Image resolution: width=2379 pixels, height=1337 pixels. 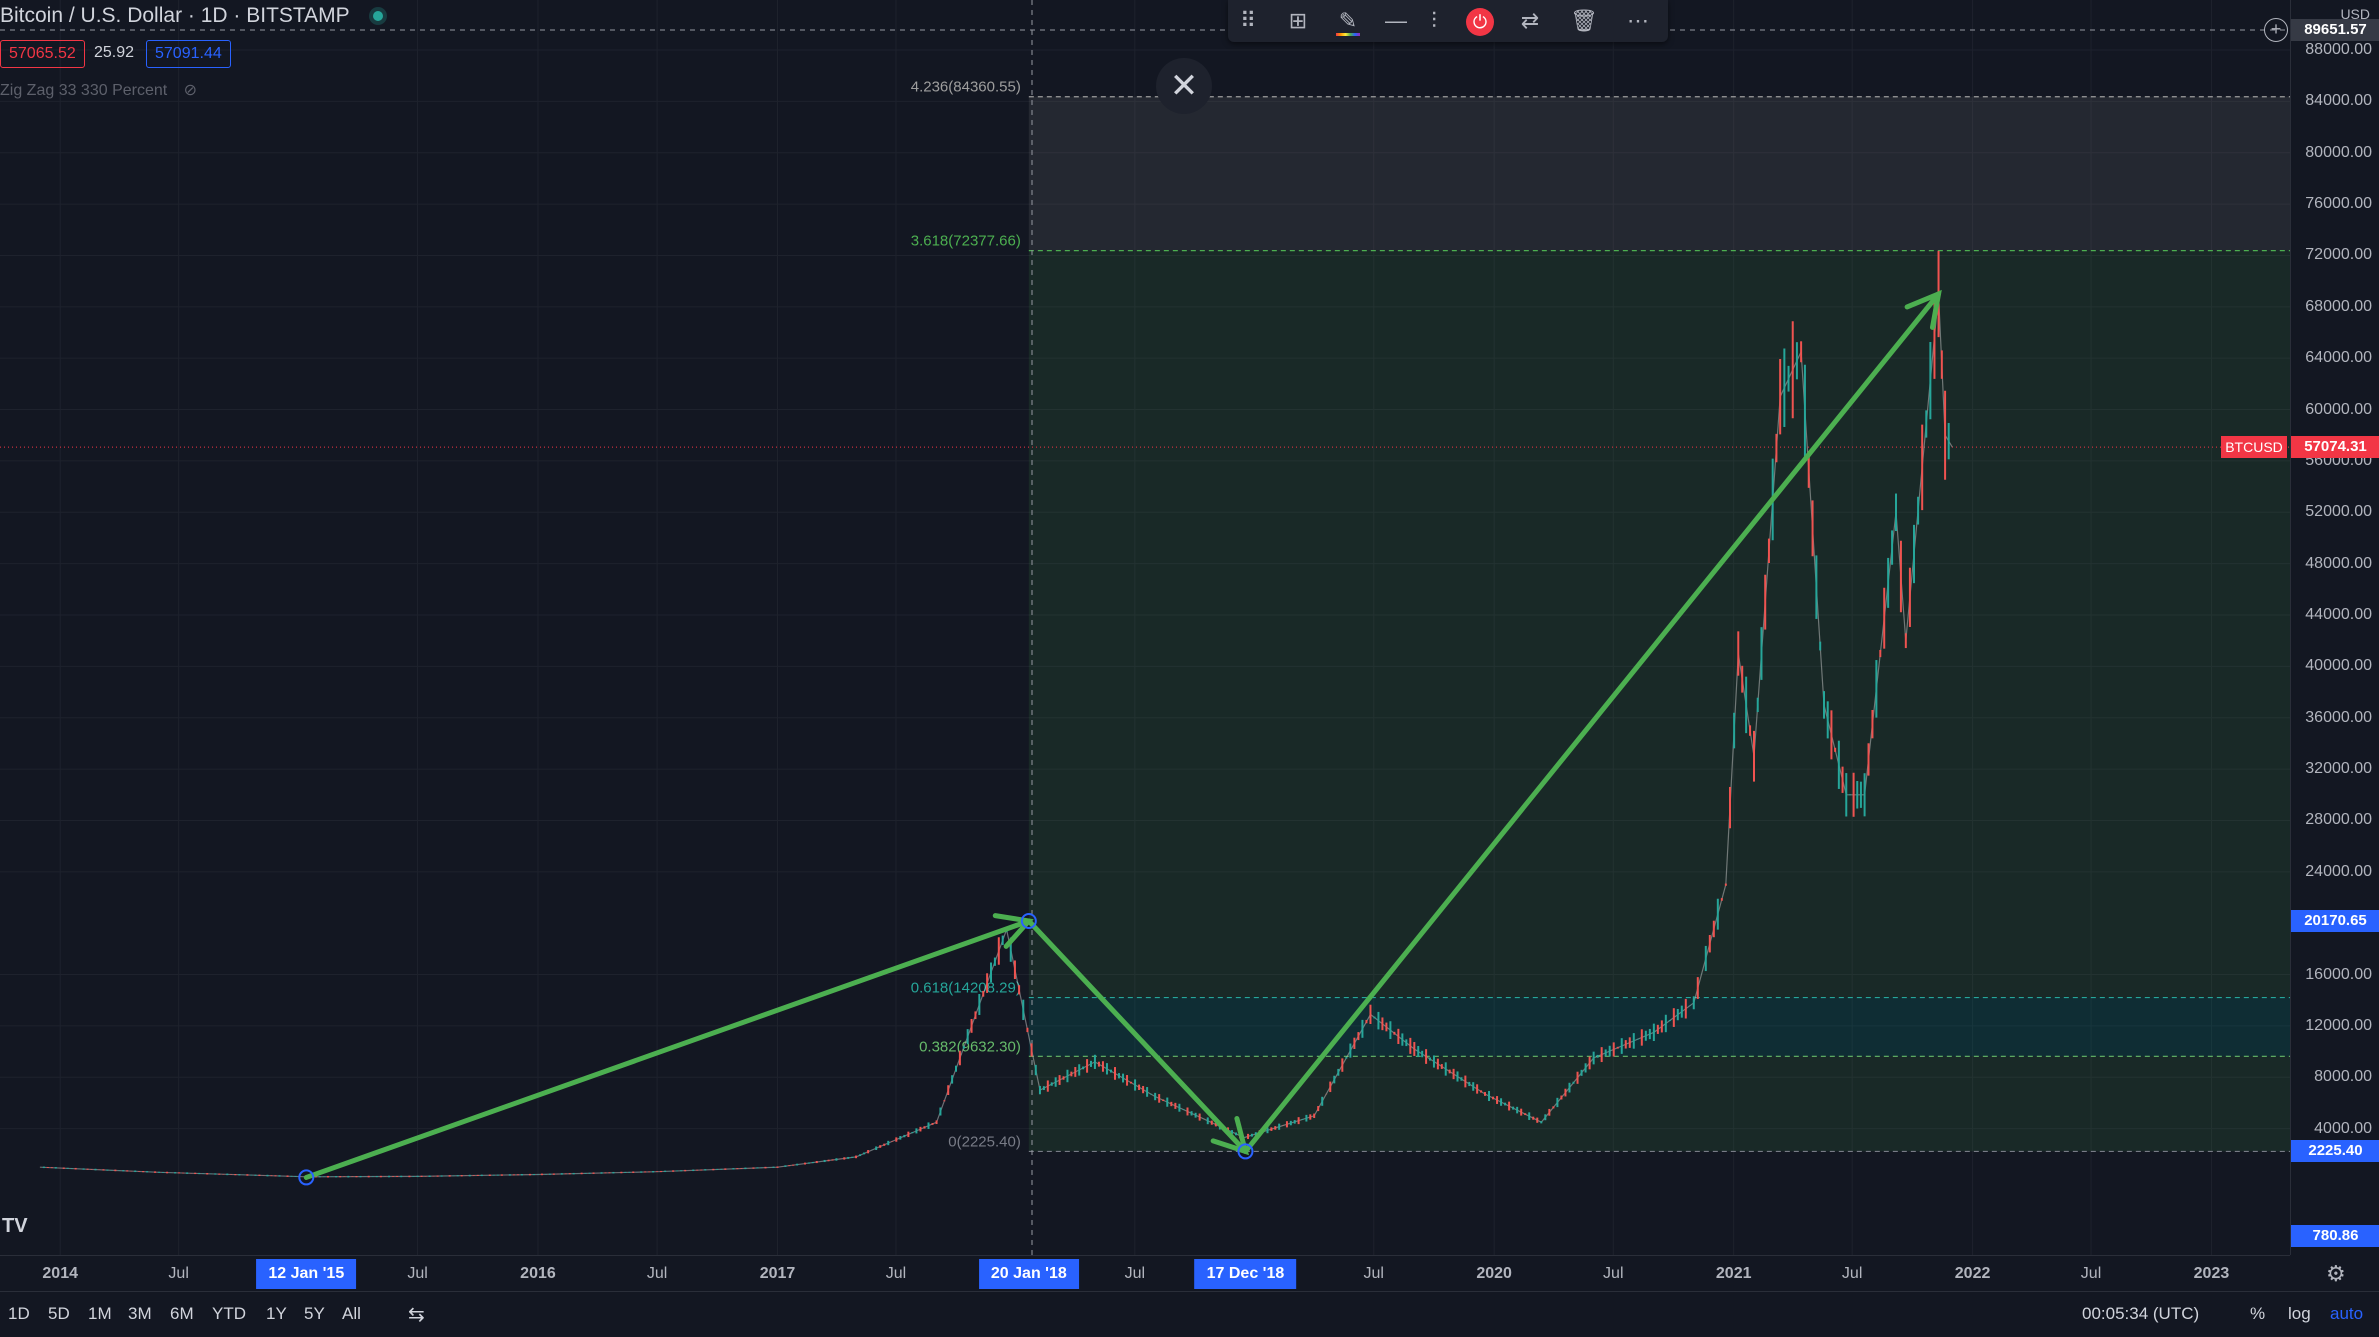 I want to click on fib-level-label: 3.618(72377.66), so click(x=966, y=241).